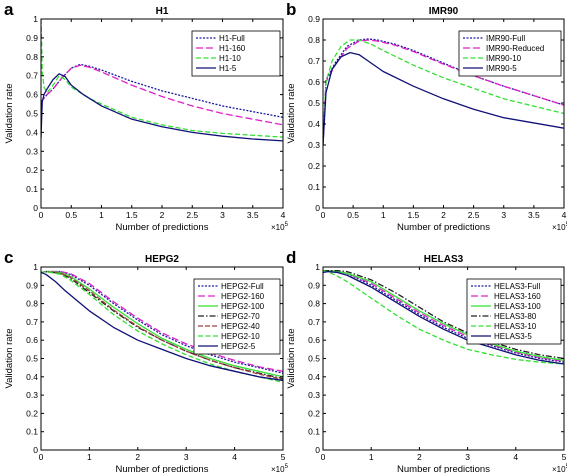 The image size is (567, 473). What do you see at coordinates (232, 38) in the screenshot?
I see `legend-label: H1-Full` at bounding box center [232, 38].